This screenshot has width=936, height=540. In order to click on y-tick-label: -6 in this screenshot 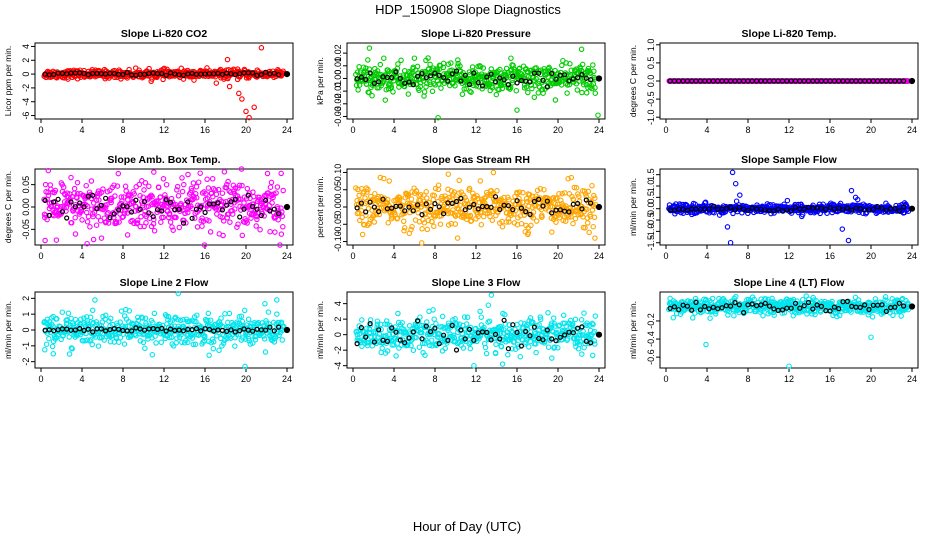, I will do `click(26, 116)`.